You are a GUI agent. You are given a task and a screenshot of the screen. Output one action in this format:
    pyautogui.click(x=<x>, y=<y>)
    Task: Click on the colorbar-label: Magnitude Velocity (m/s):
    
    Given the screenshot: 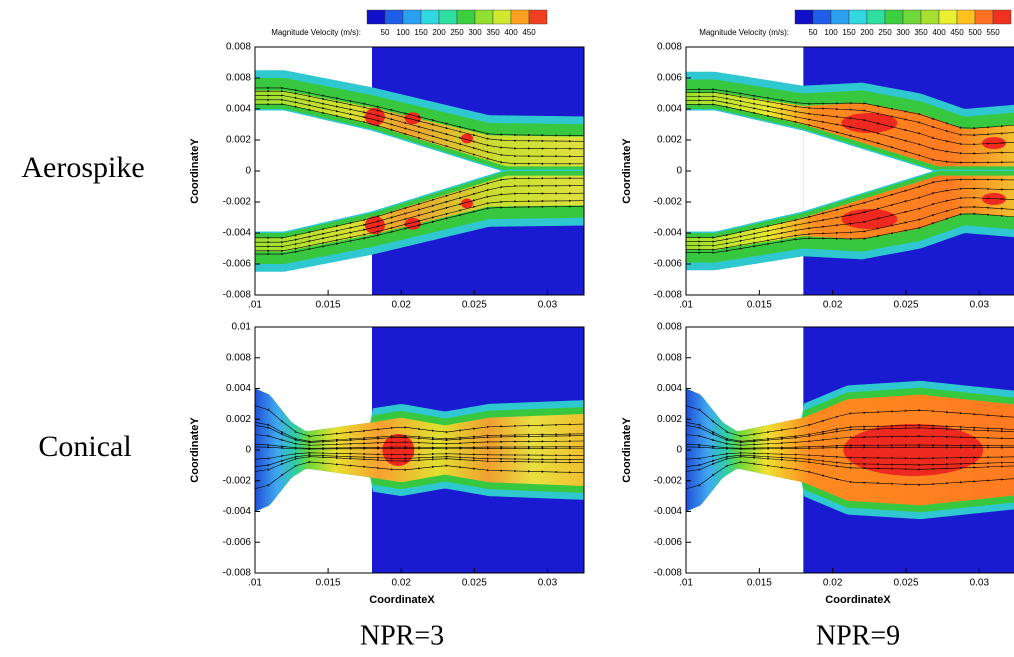 What is the action you would take?
    pyautogui.click(x=316, y=32)
    